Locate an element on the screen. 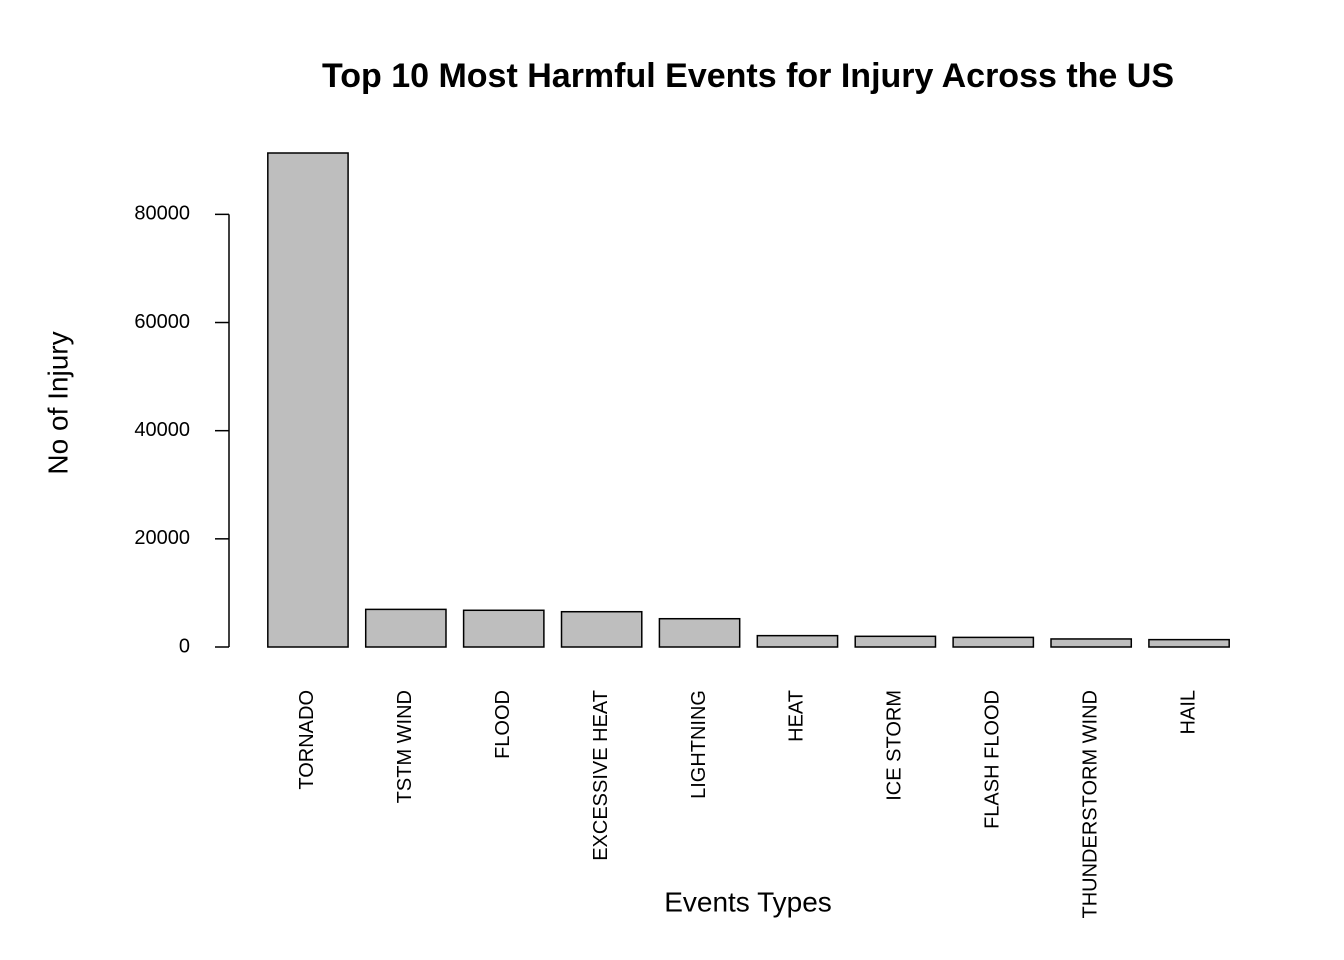 This screenshot has height=960, width=1344. x-tick-label: ICE STORM is located at coordinates (895, 745).